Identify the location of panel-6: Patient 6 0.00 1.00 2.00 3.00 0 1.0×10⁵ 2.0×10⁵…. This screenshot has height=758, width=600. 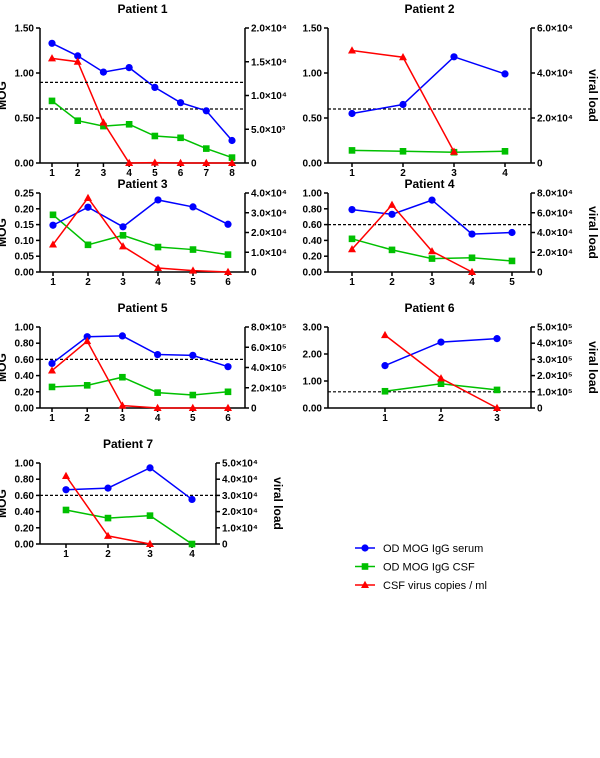
(451, 362).